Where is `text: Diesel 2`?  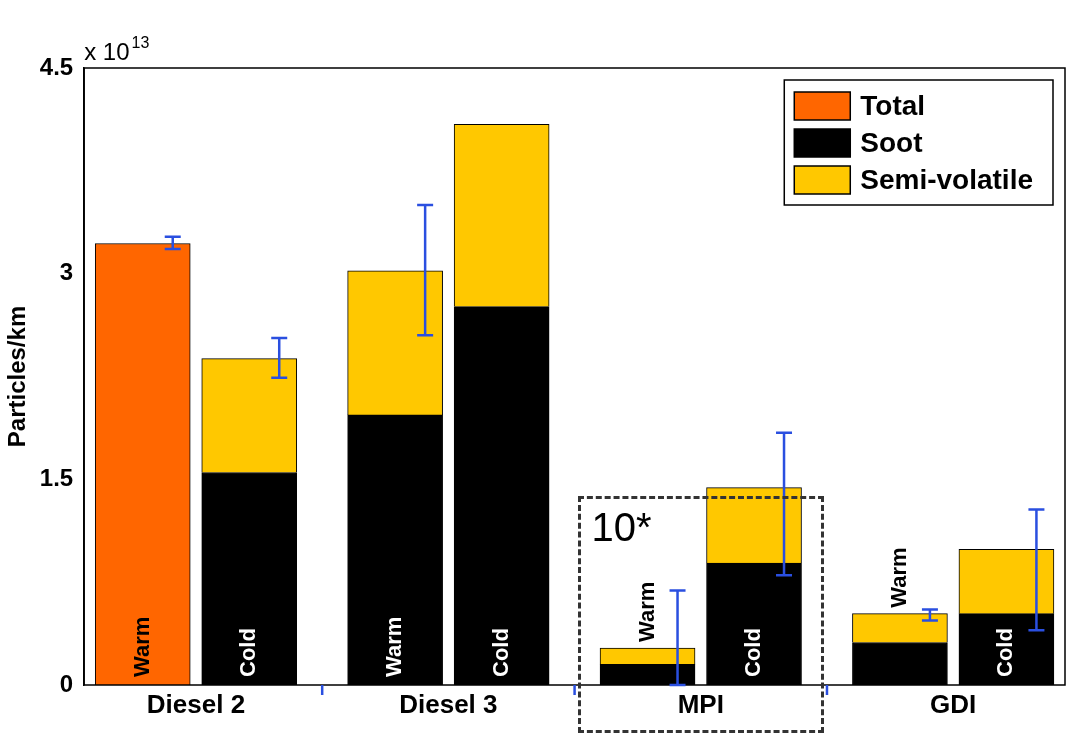
text: Diesel 2 is located at coordinates (196, 704).